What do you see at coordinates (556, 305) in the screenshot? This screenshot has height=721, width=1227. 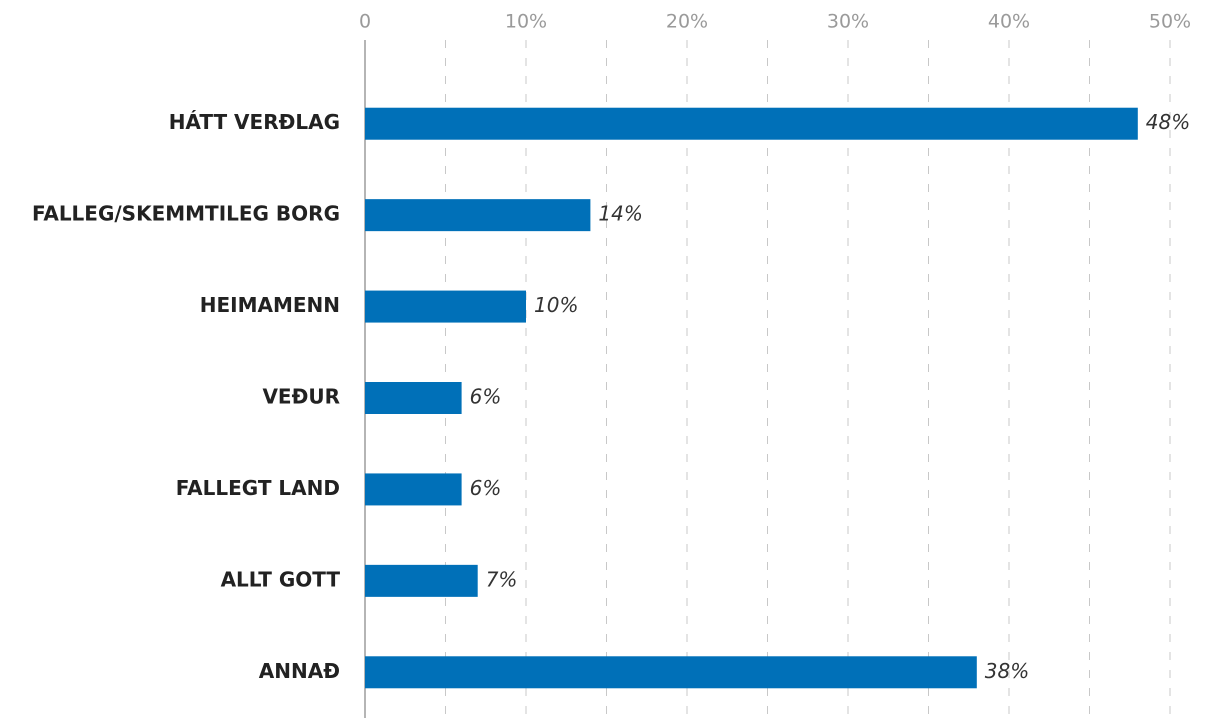 I see `value-label: 10%` at bounding box center [556, 305].